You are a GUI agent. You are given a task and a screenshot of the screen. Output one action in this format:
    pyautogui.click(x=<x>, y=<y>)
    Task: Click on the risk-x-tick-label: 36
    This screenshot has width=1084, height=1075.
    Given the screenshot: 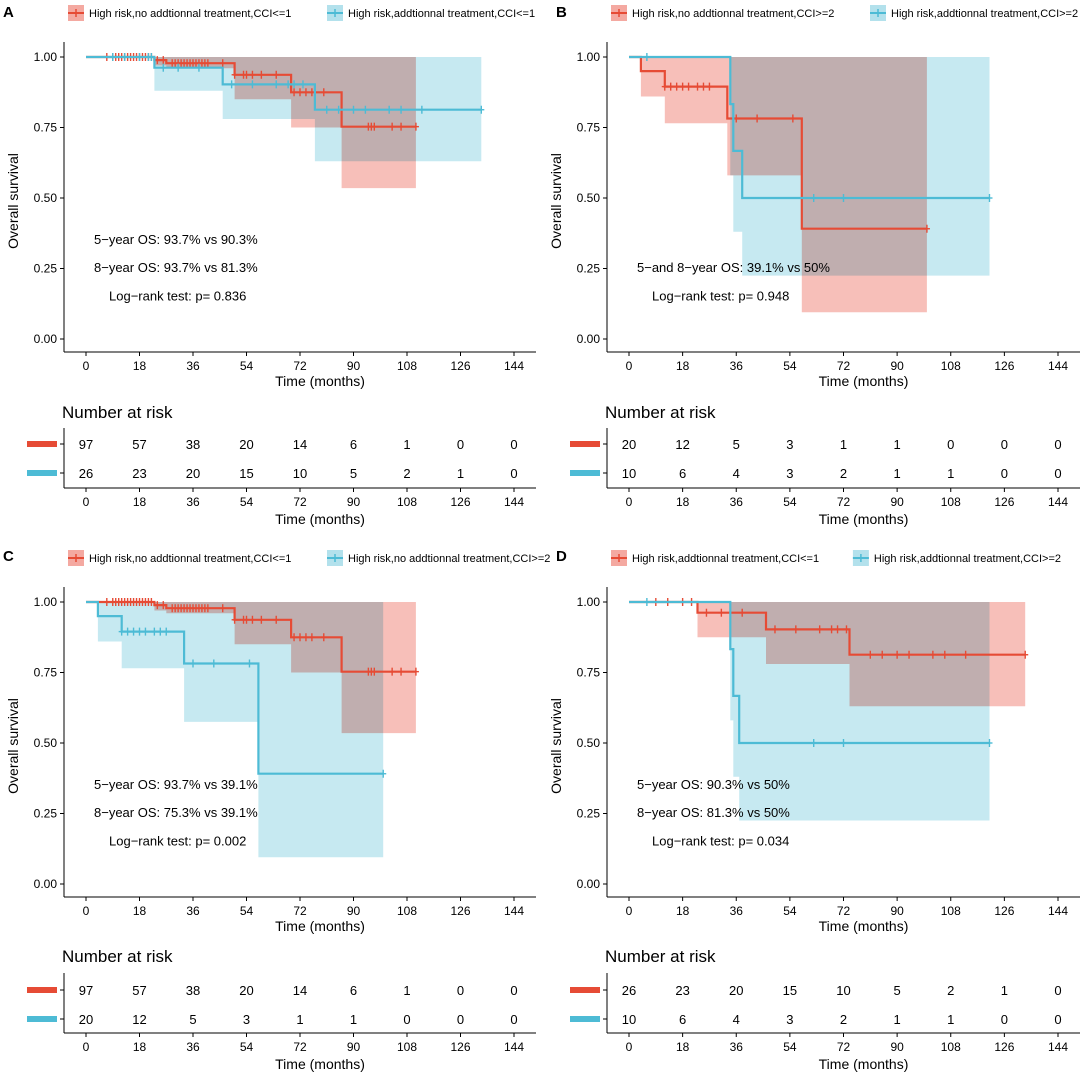 What is the action you would take?
    pyautogui.click(x=193, y=502)
    